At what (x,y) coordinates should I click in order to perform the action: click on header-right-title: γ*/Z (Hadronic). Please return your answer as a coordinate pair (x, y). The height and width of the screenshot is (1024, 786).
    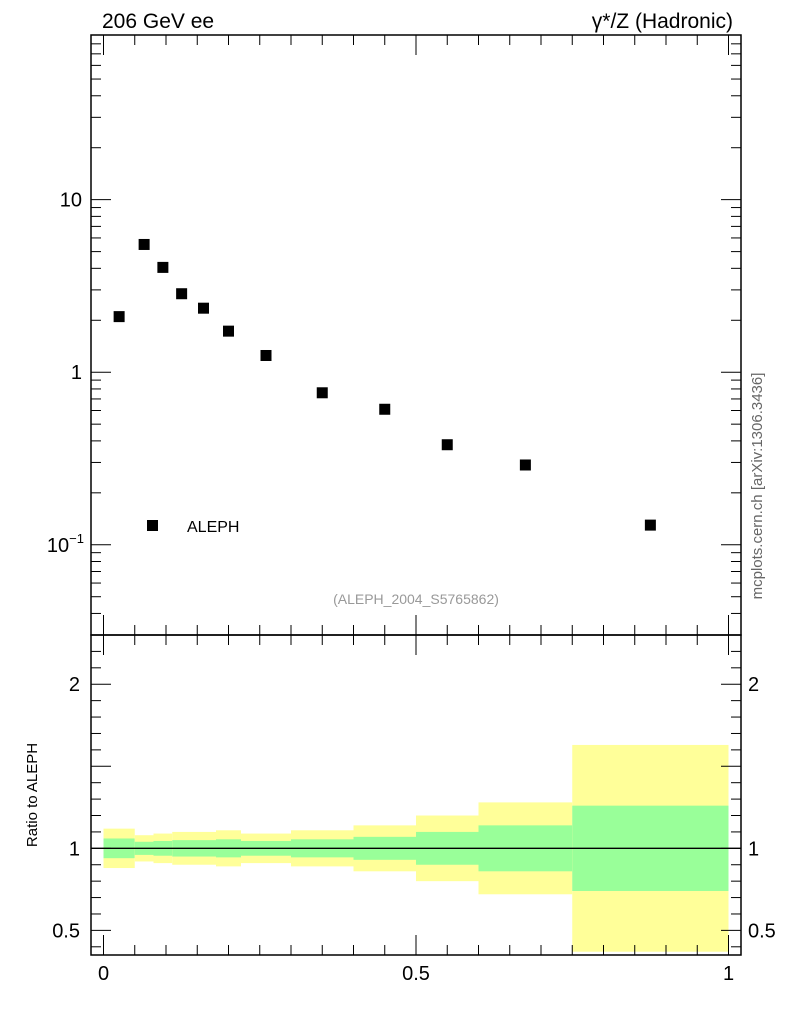
    Looking at the image, I should click on (662, 21).